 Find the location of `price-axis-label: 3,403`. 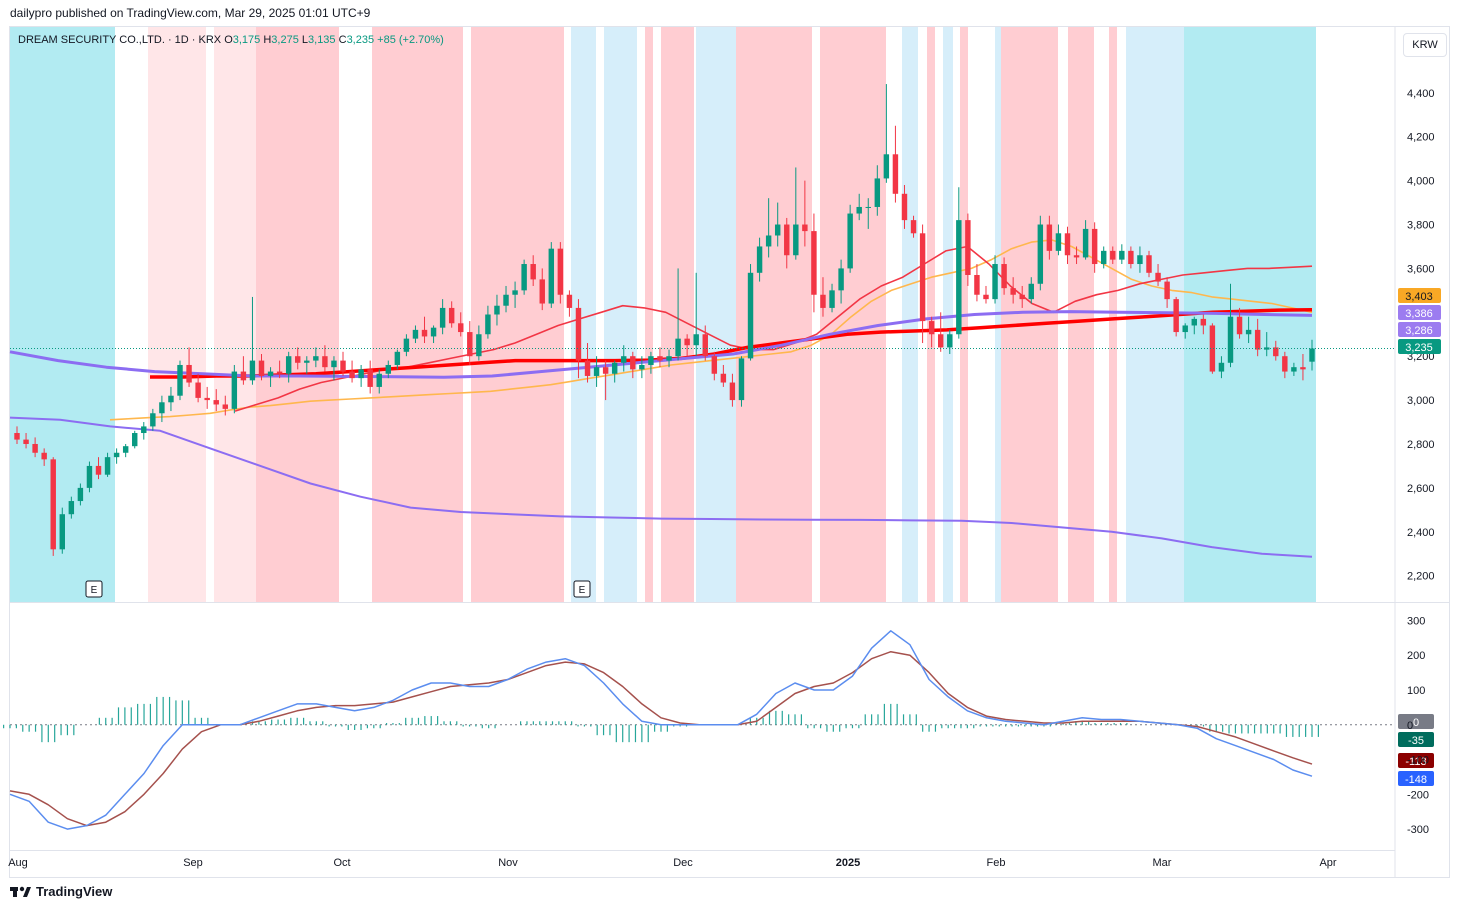

price-axis-label: 3,403 is located at coordinates (1419, 295).